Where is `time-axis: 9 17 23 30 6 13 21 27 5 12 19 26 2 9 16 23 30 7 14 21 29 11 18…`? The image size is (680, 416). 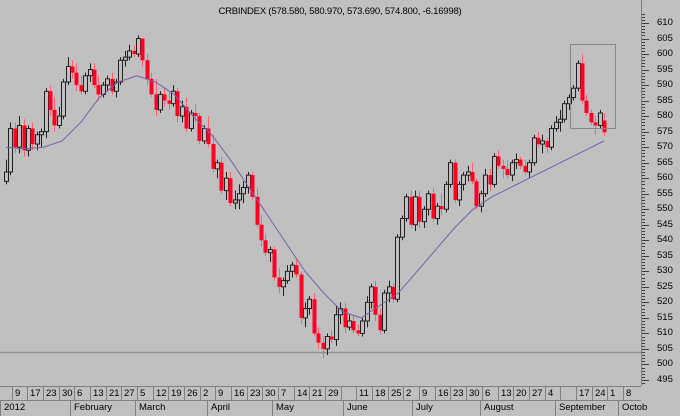
time-axis: 9 17 23 30 6 13 21 27 5 12 19 26 2 9 16 23 30 7 14 21 29 11 18… is located at coordinates (323, 401).